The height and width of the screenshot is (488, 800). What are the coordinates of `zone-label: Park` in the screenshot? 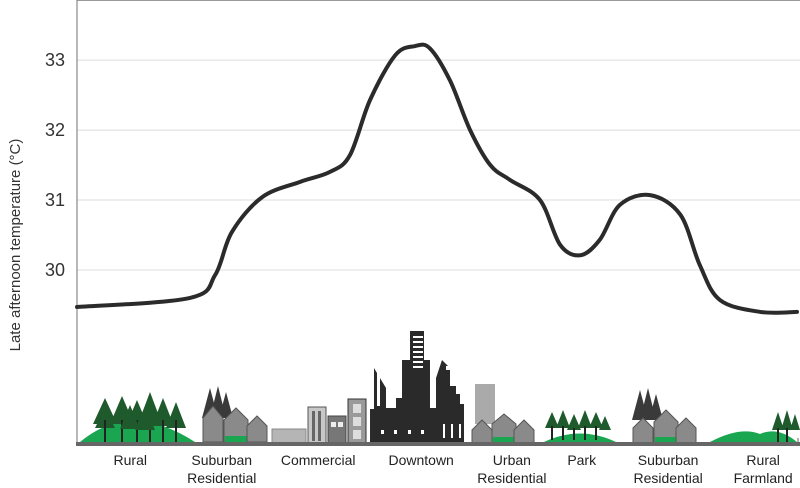 It's located at (582, 460).